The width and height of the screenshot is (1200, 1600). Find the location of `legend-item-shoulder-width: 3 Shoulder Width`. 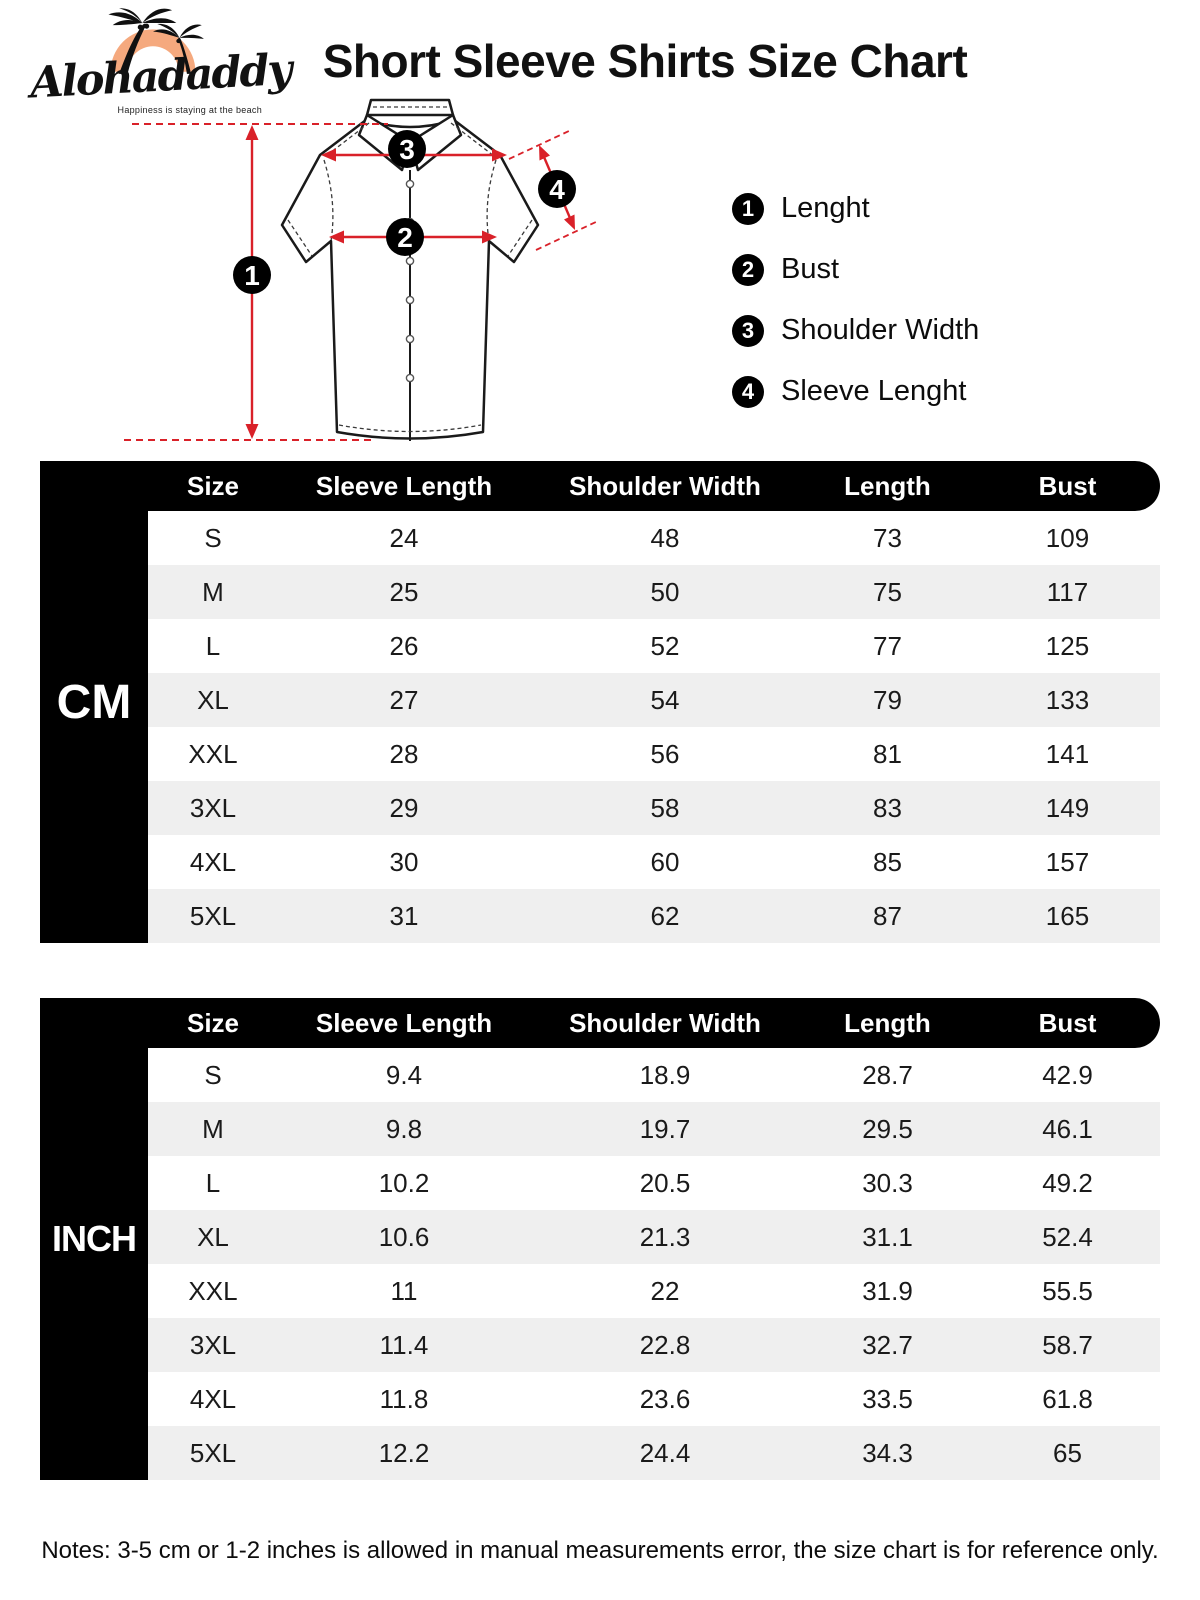

legend-item-shoulder-width: 3 Shoulder Width is located at coordinates (855, 330).